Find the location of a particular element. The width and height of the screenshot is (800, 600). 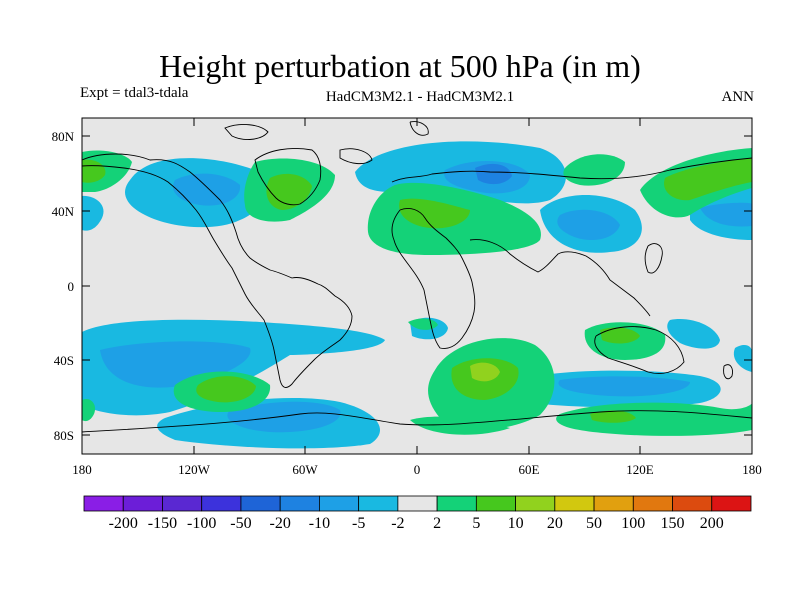

lat-label: 80N is located at coordinates (63, 136).